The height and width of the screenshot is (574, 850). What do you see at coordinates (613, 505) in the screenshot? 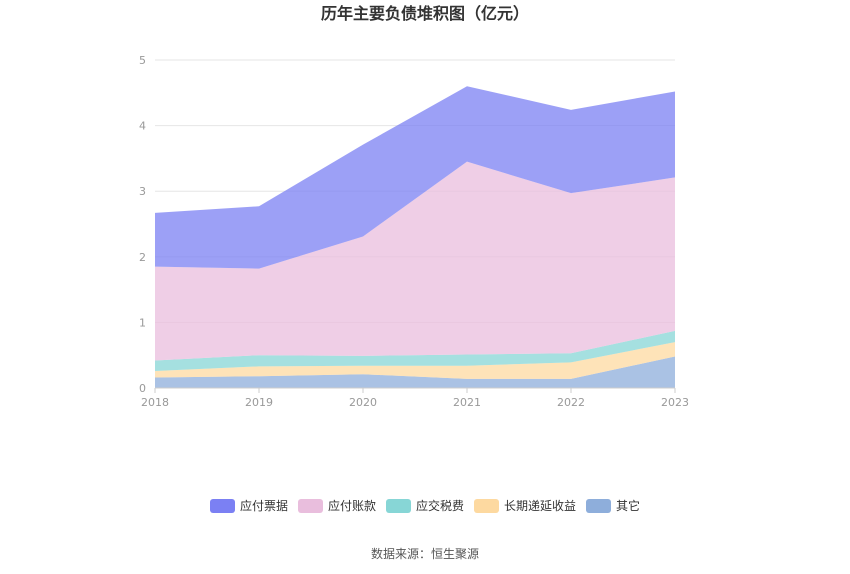
I see `legend-item: 其它` at bounding box center [613, 505].